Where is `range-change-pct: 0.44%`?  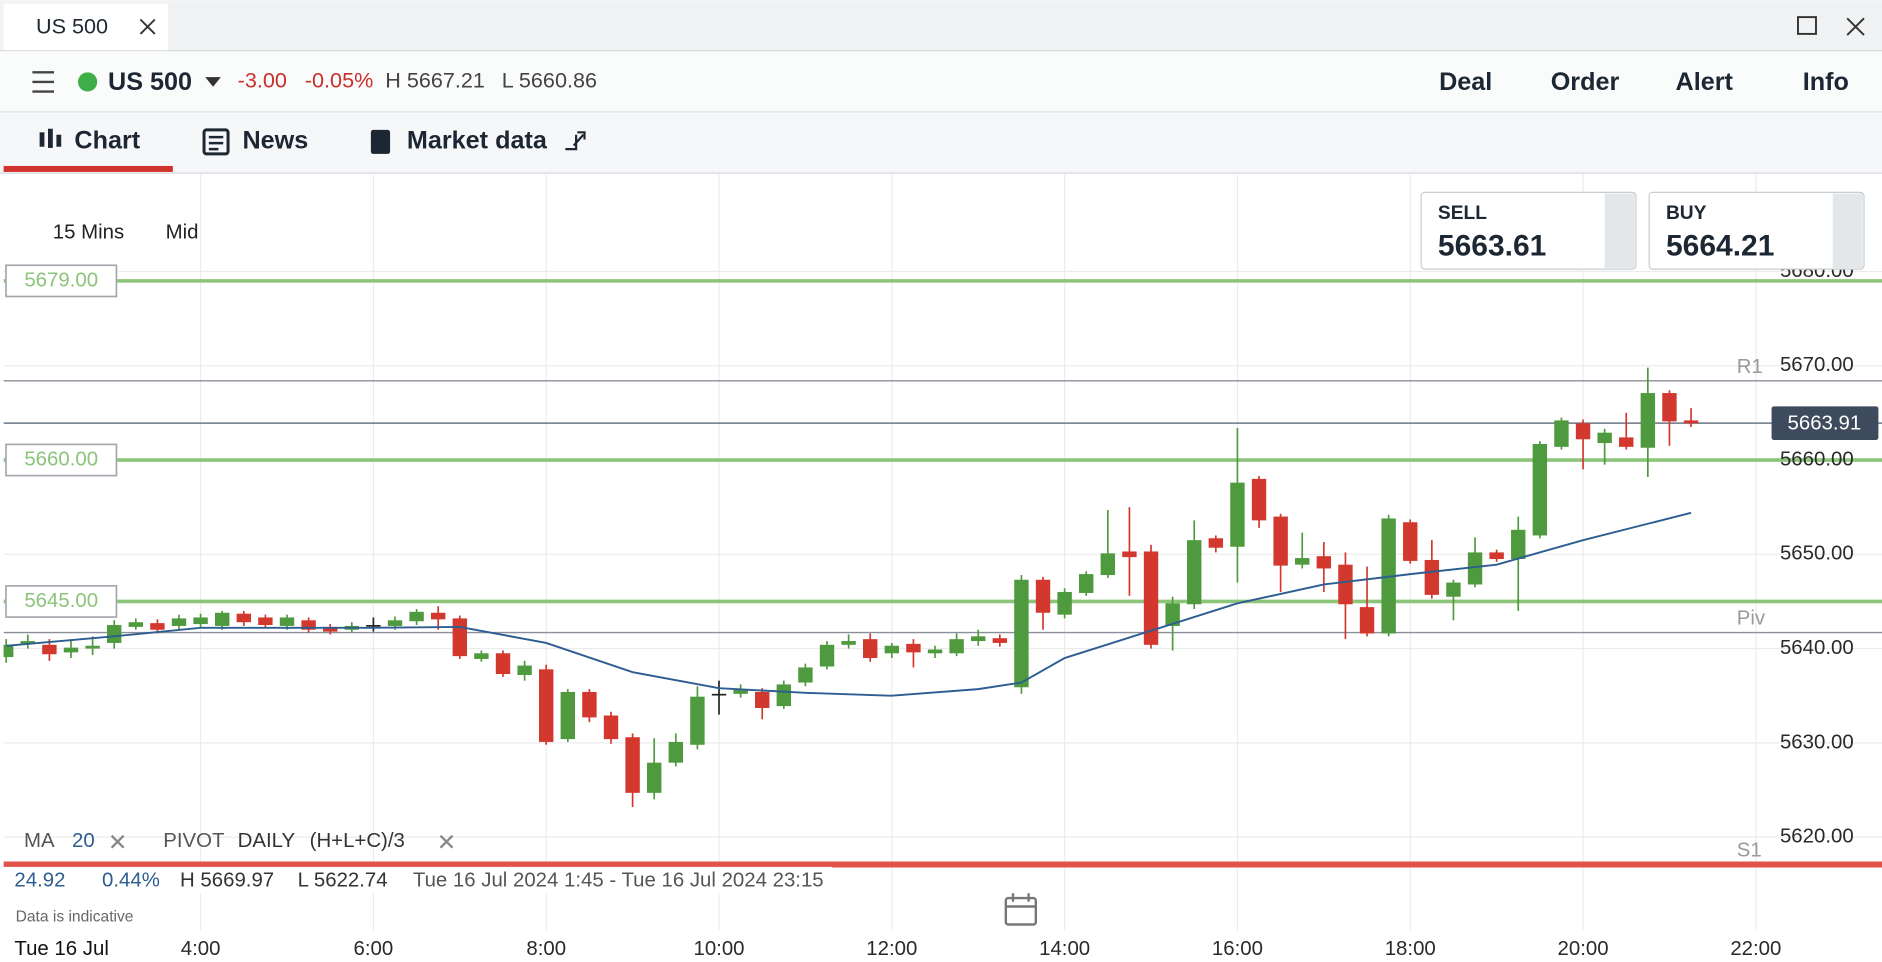 range-change-pct: 0.44% is located at coordinates (131, 881).